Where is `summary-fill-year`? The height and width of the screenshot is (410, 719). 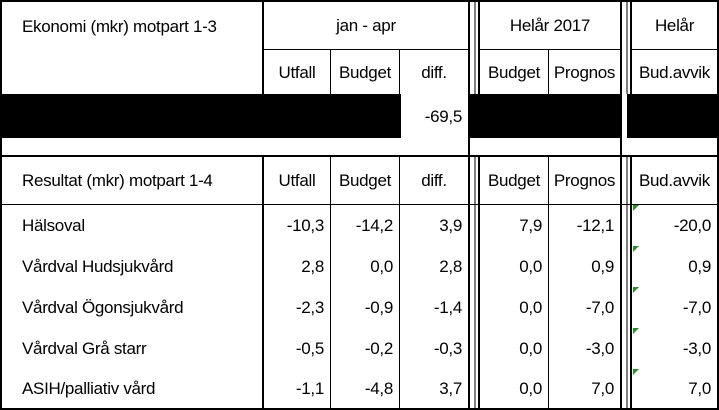
summary-fill-year is located at coordinates (544, 116).